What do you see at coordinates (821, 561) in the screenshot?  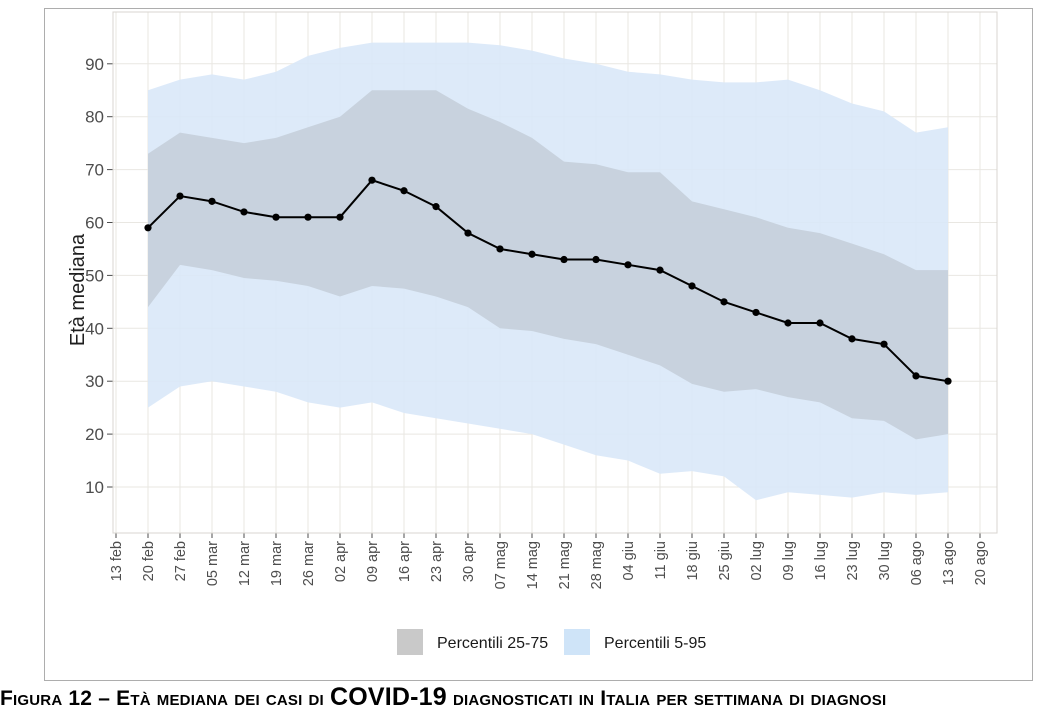 I see `x-tick-label: 16 lug` at bounding box center [821, 561].